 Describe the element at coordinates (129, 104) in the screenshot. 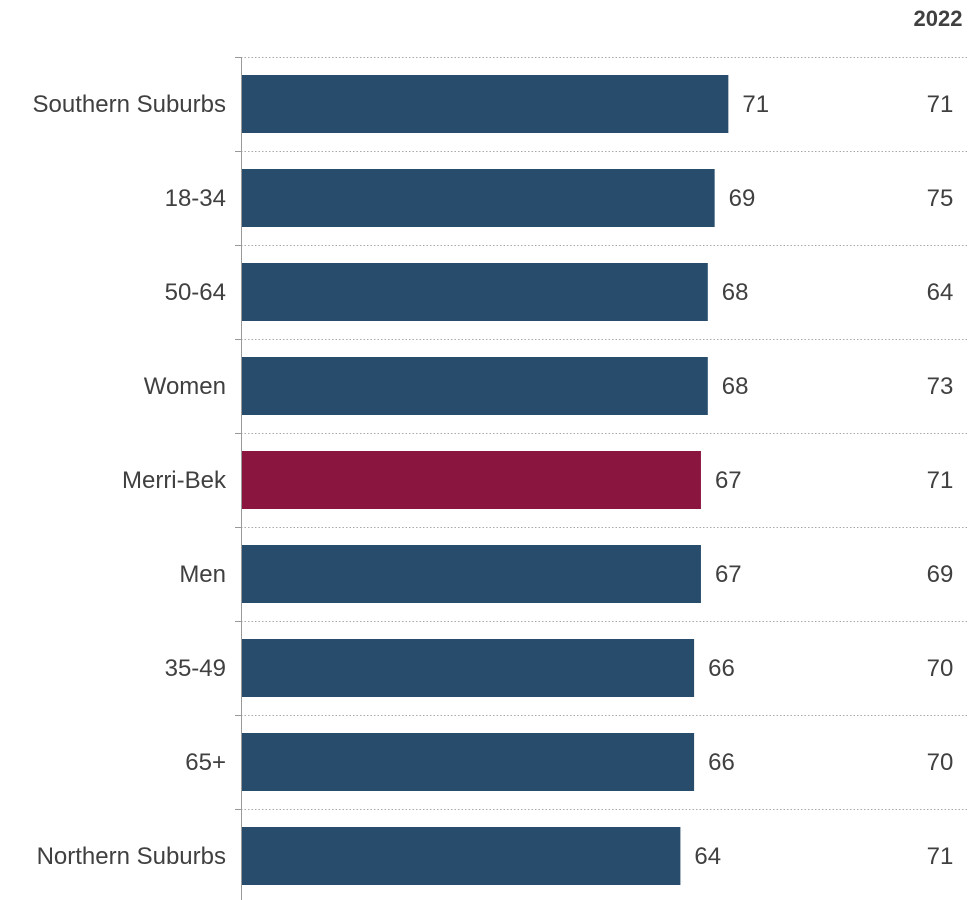

I see `category-label: Southern Suburbs` at that location.